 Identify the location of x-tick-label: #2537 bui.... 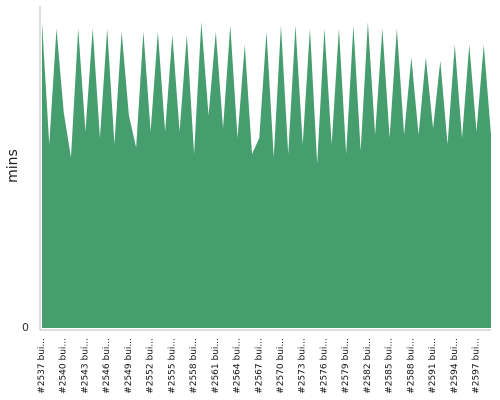
(42, 366).